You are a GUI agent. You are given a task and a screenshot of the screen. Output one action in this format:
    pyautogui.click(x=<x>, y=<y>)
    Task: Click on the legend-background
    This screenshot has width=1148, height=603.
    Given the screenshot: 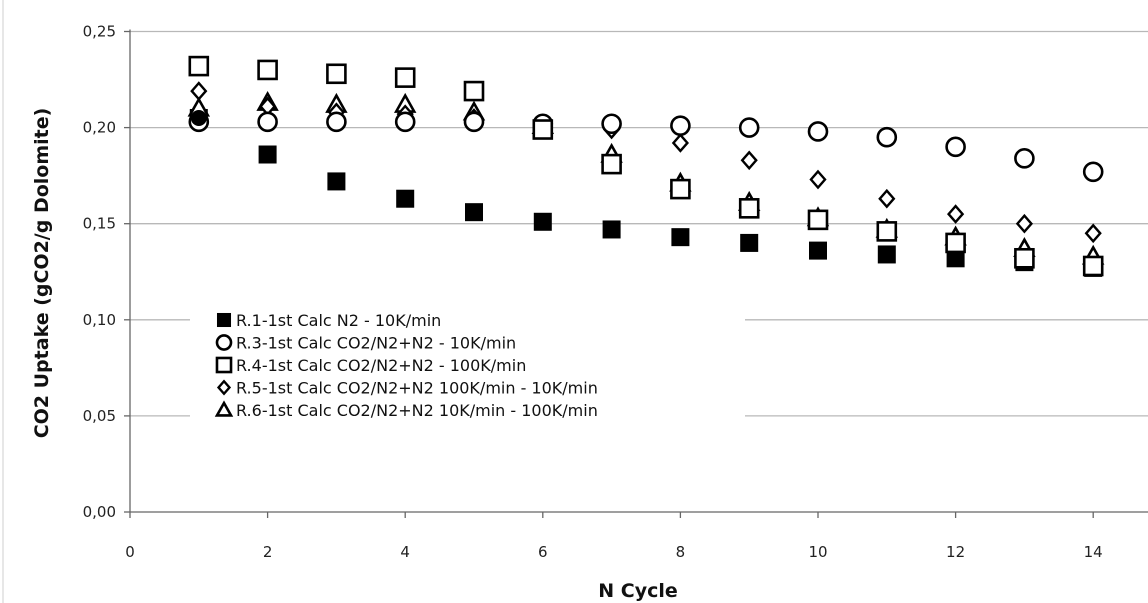 What is the action you would take?
    pyautogui.click(x=467, y=366)
    